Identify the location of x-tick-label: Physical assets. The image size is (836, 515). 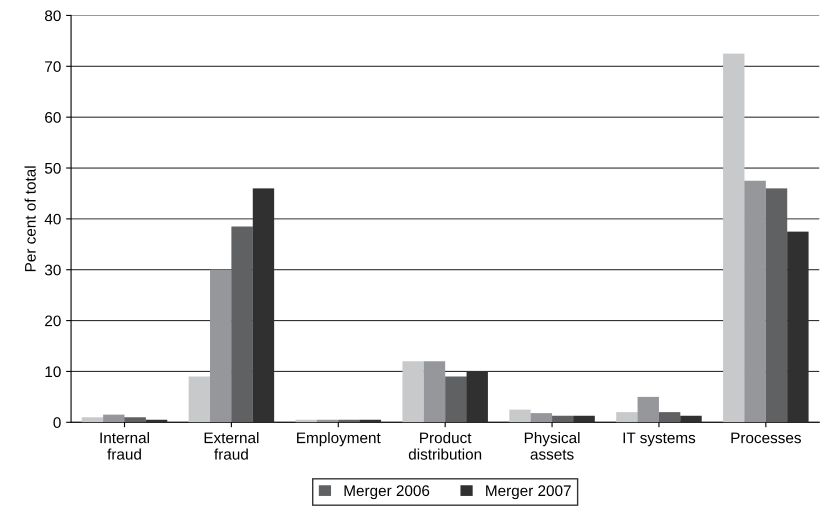
(552, 446).